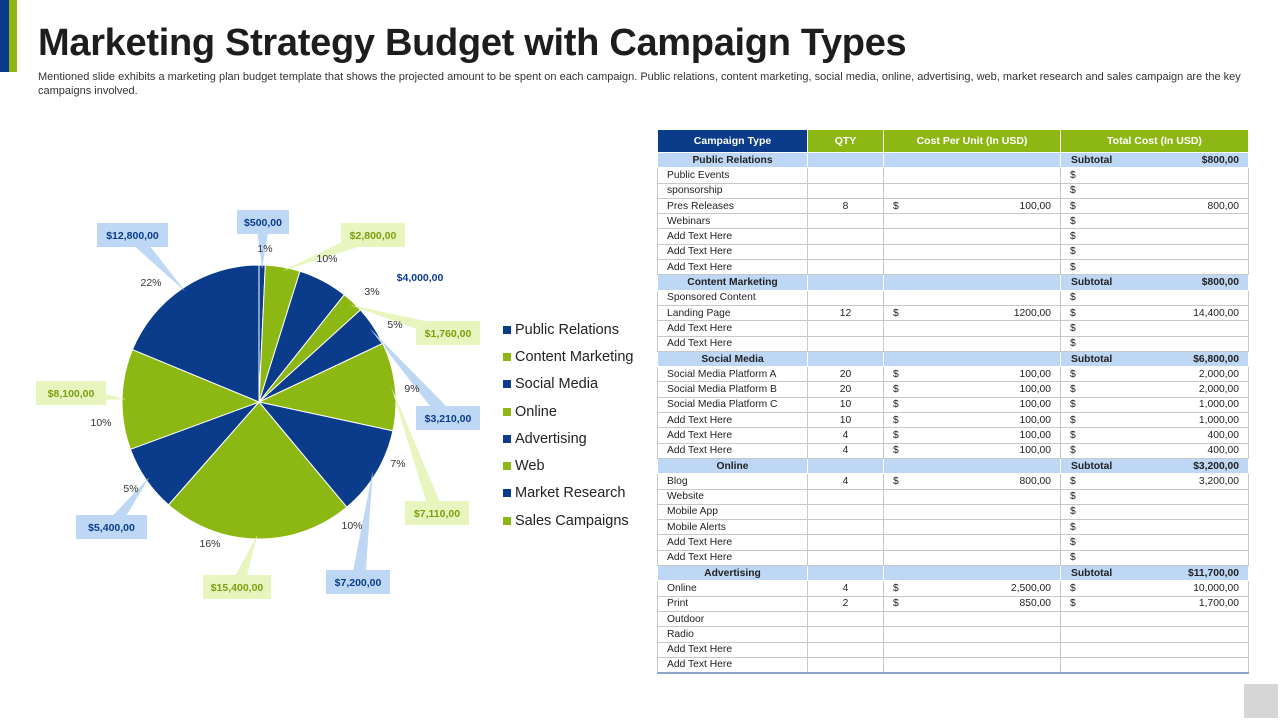 The height and width of the screenshot is (720, 1280). I want to click on table-row: Sponsored Content $, so click(953, 297).